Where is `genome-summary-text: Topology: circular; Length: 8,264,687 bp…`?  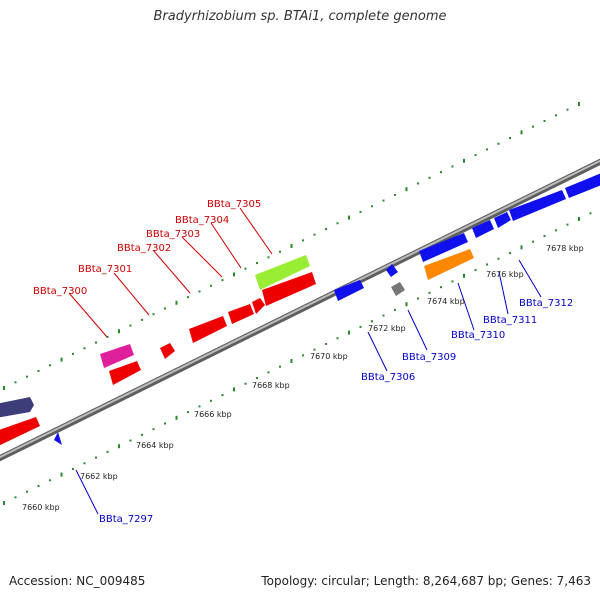
genome-summary-text: Topology: circular; Length: 8,264,687 bp… is located at coordinates (426, 581).